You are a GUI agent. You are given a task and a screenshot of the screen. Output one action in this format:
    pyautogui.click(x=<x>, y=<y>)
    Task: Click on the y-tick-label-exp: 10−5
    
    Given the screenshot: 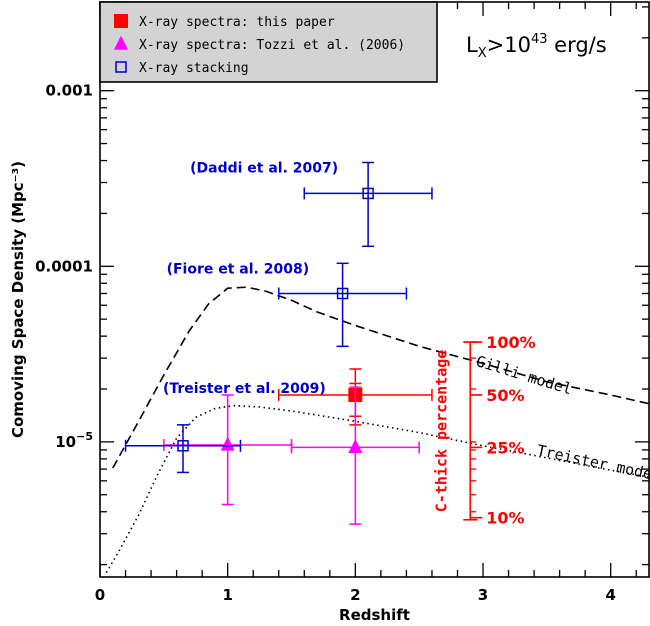 What is the action you would take?
    pyautogui.click(x=74, y=440)
    